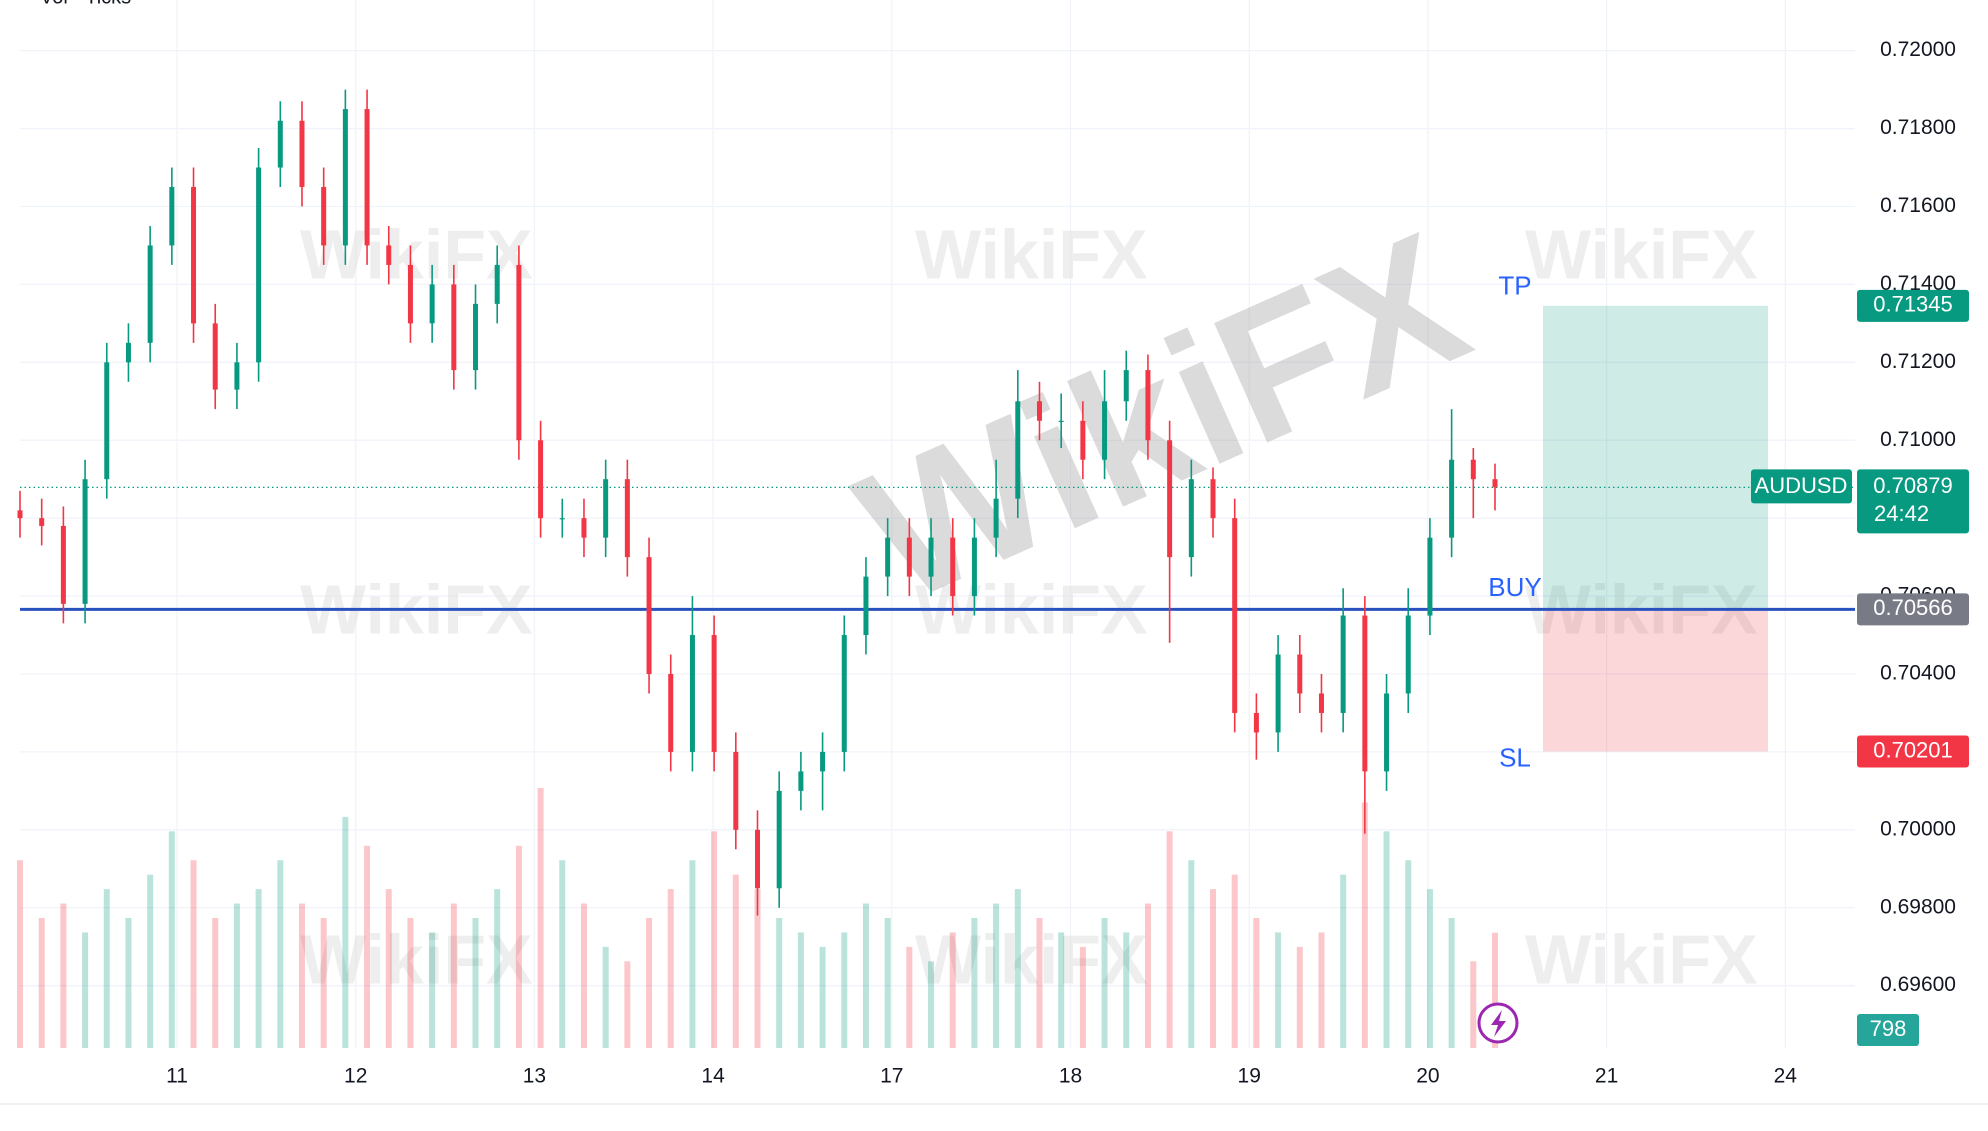 This screenshot has height=1131, width=1988. Describe the element at coordinates (1888, 1030) in the screenshot. I see `volume-tag-box` at that location.